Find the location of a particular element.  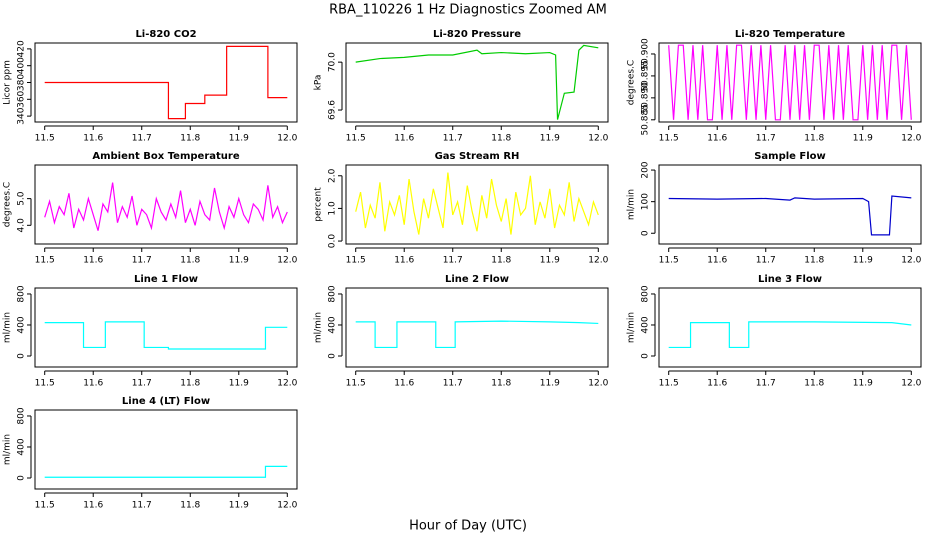

y-tick-label: 4.0 is located at coordinates (22, 225).